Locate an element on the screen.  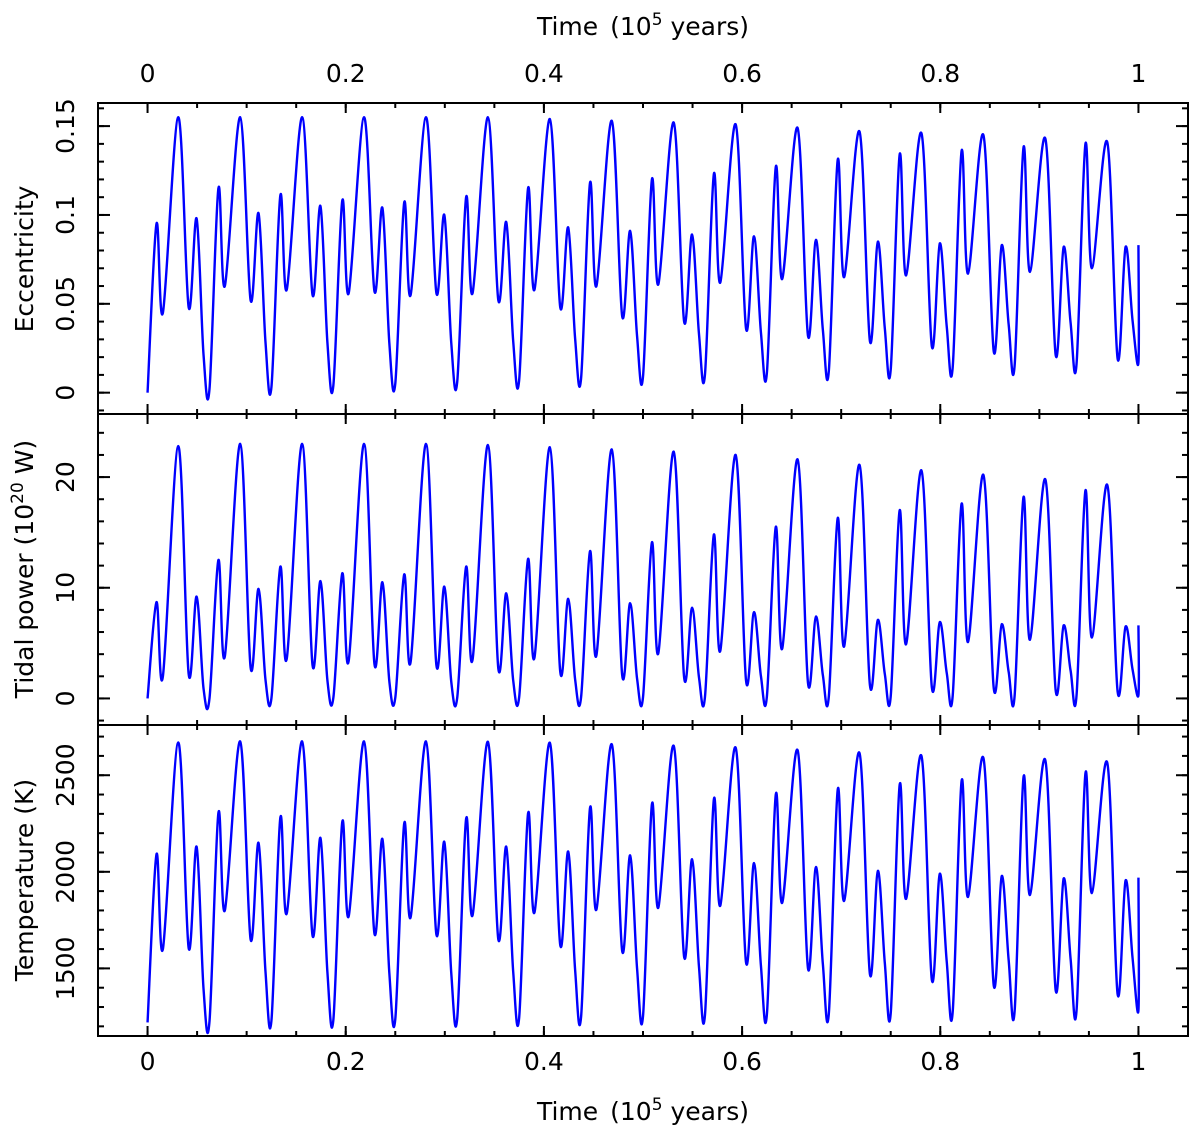
temperature-y-tick-label: 2500 is located at coordinates (65, 775).